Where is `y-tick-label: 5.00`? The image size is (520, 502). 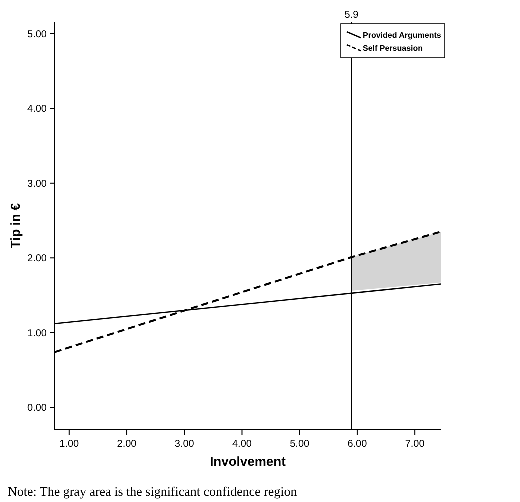
y-tick-label: 5.00 is located at coordinates (38, 34).